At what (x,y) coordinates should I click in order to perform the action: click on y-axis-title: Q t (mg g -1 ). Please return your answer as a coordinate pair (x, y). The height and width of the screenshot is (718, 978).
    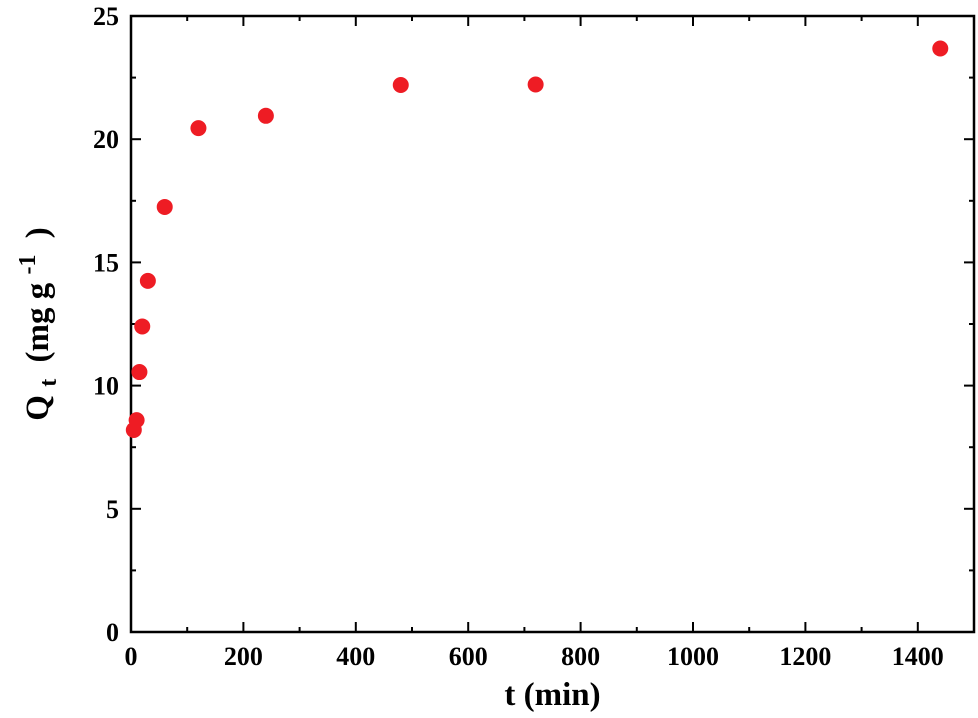
    Looking at the image, I should click on (35, 323).